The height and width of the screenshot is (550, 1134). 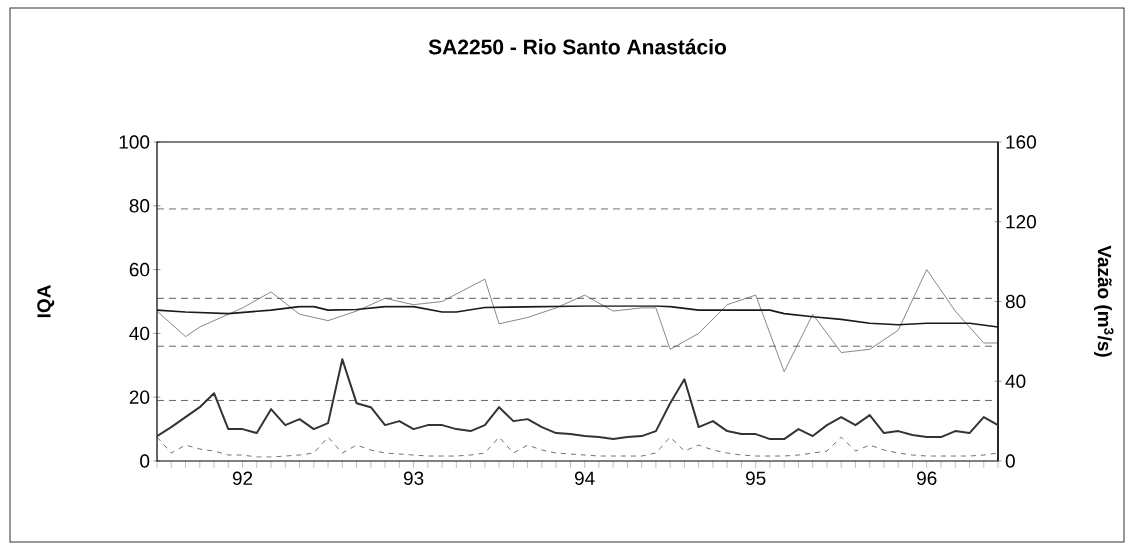 I want to click on y-axis-title: IQA, so click(x=46, y=301).